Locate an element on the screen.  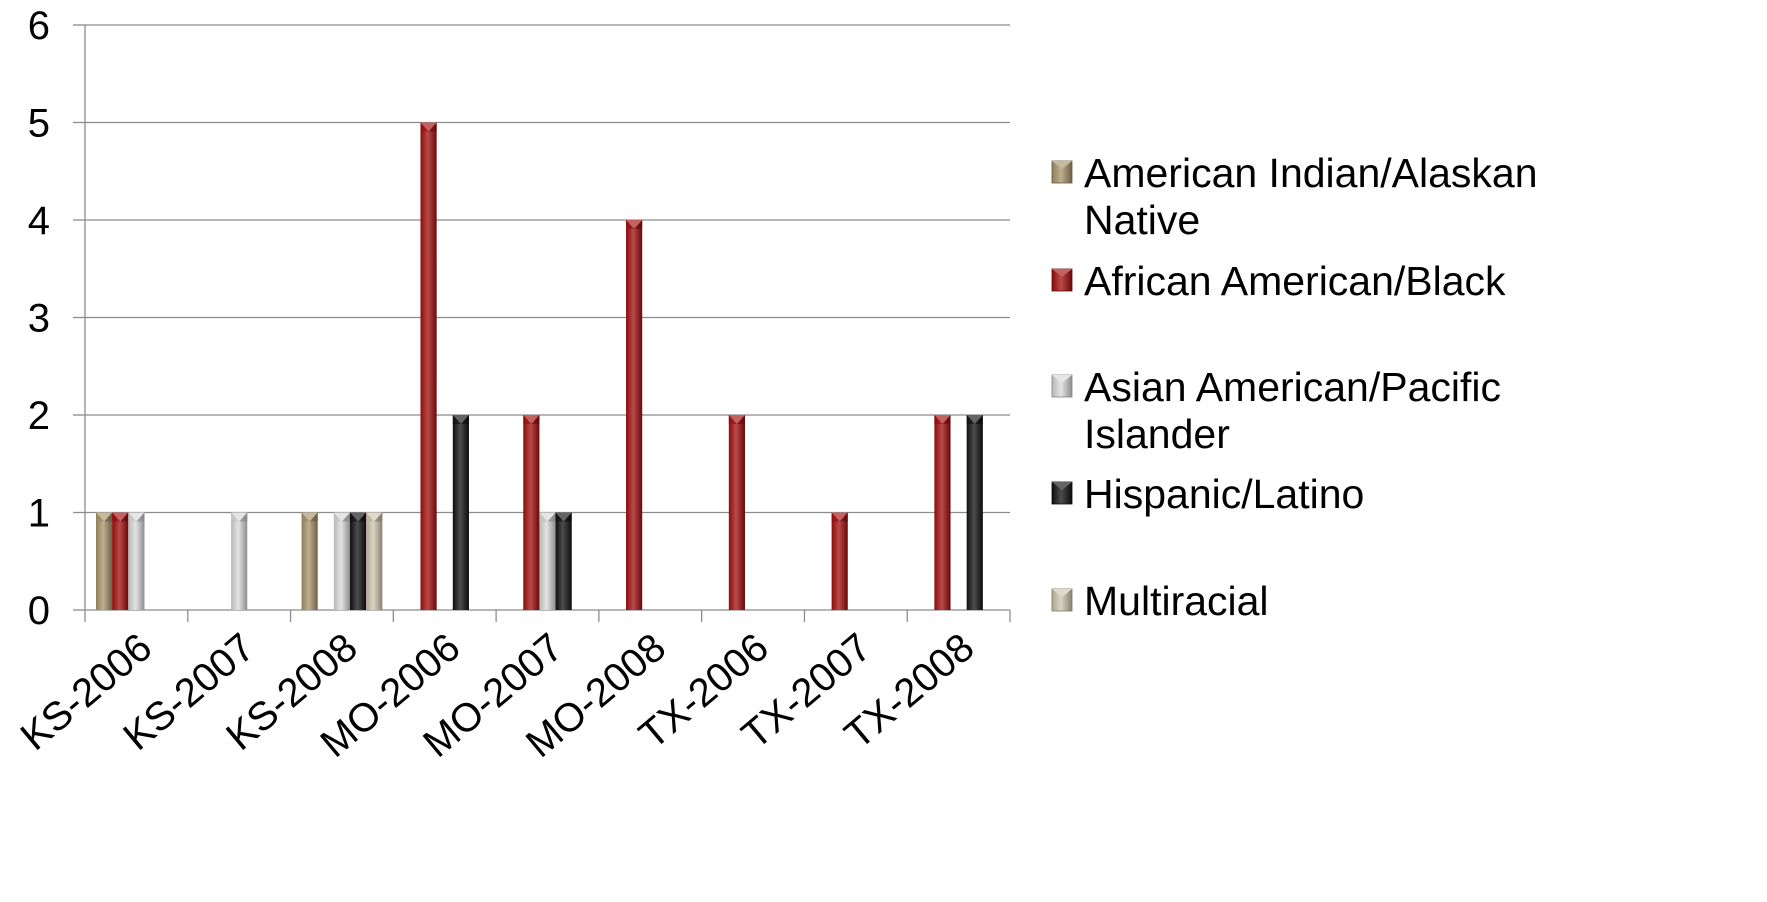
bar-multiracial-ks-2008 is located at coordinates (374, 561).